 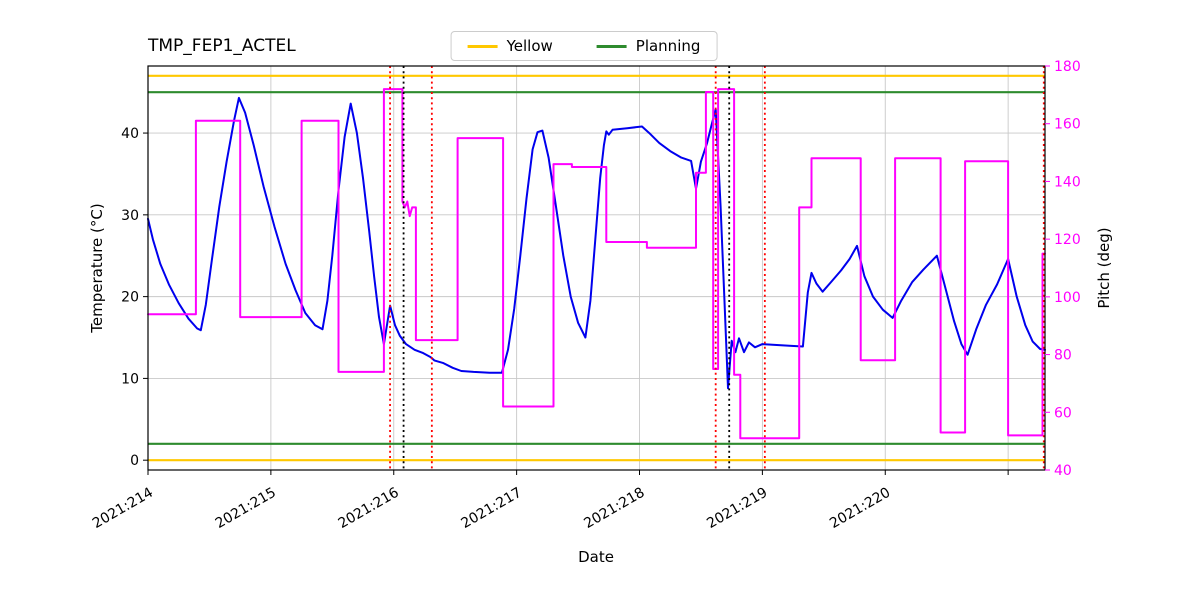 What do you see at coordinates (529, 46) in the screenshot?
I see `legend-label-yellow: Yellow` at bounding box center [529, 46].